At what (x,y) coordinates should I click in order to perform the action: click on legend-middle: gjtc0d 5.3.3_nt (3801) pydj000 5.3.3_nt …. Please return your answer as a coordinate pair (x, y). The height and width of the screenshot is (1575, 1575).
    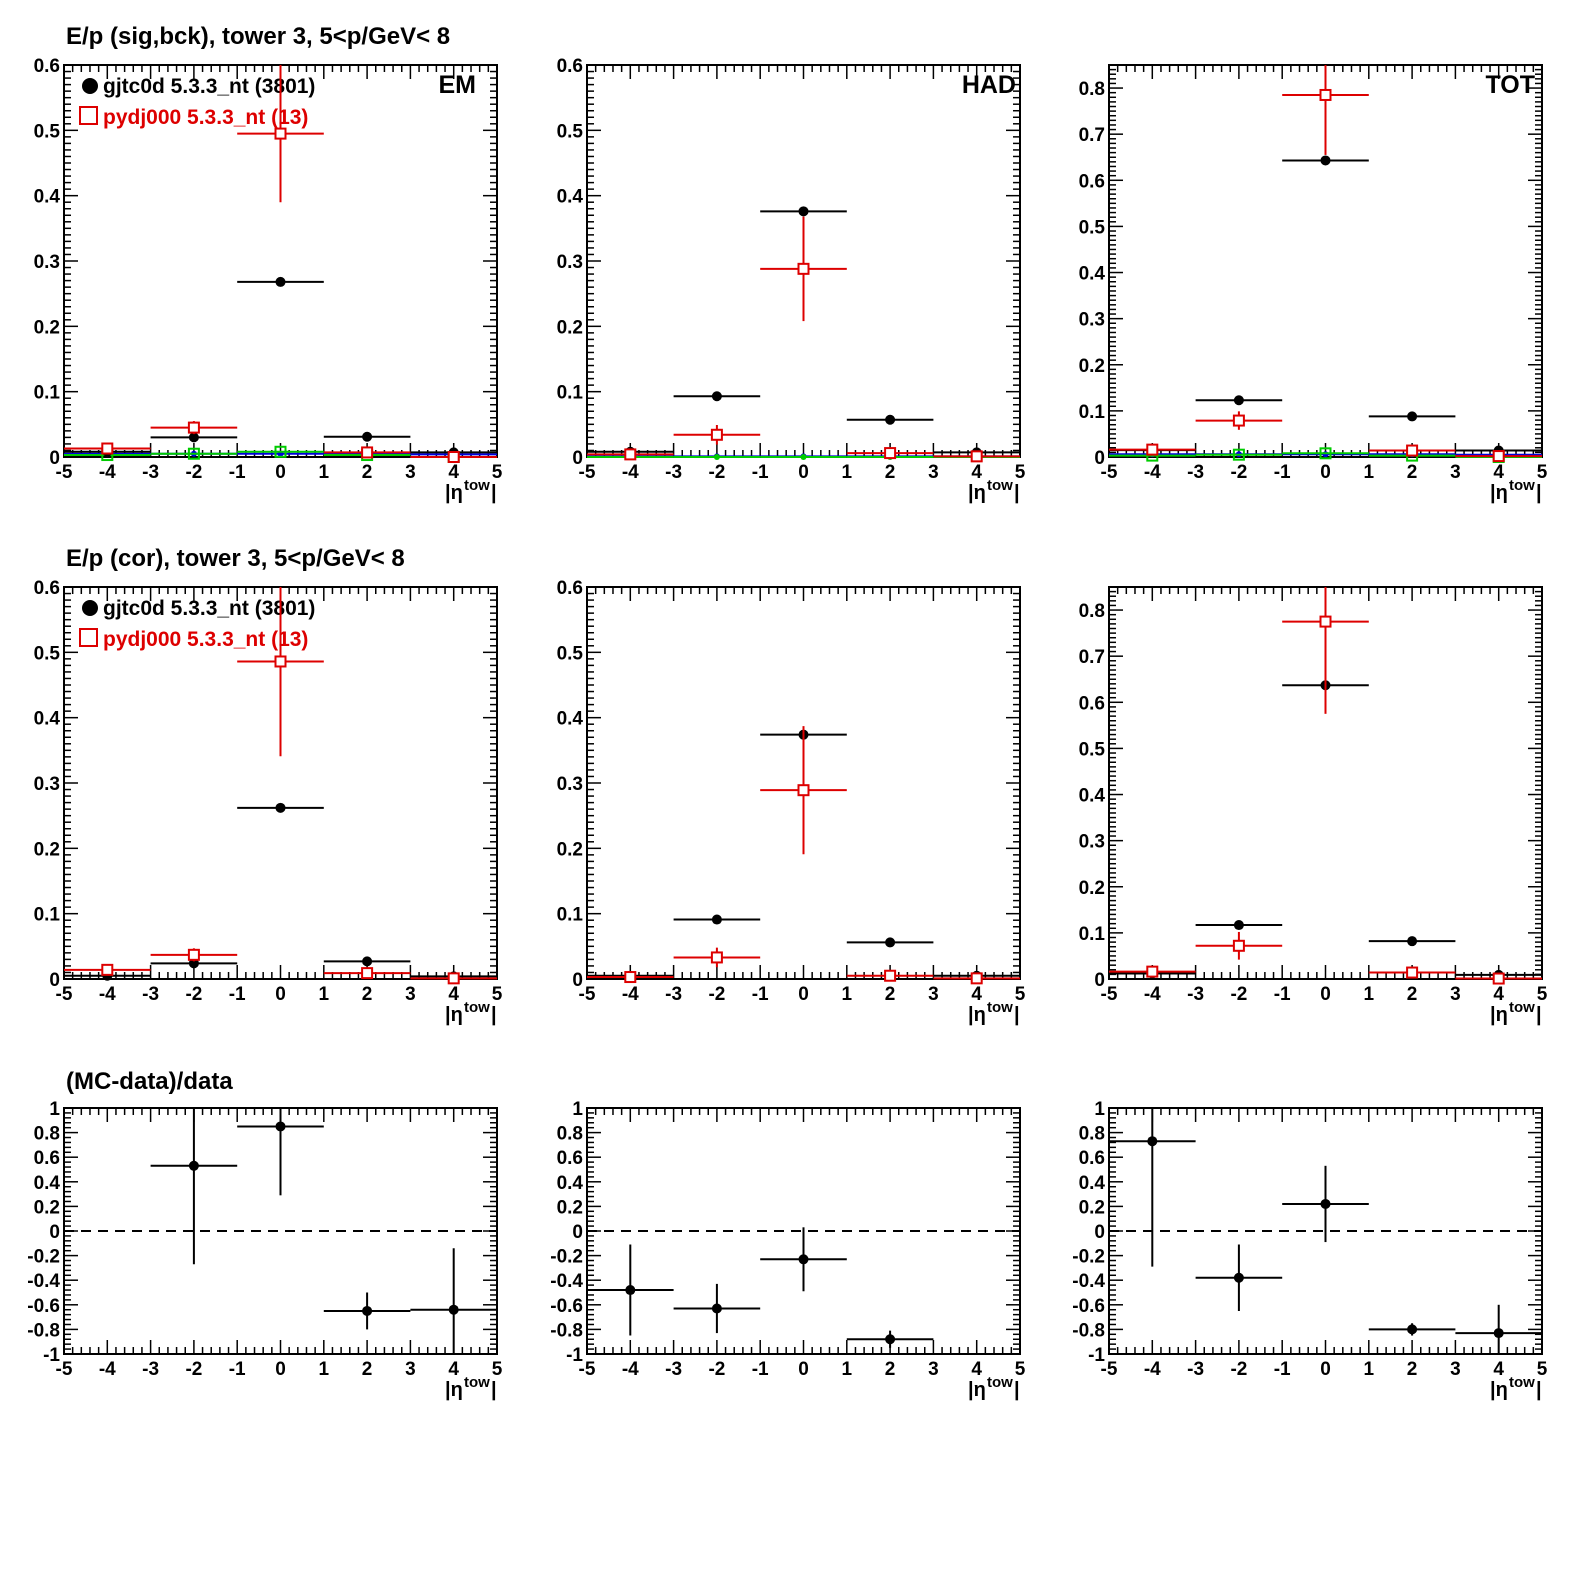
    Looking at the image, I should click on (197, 624).